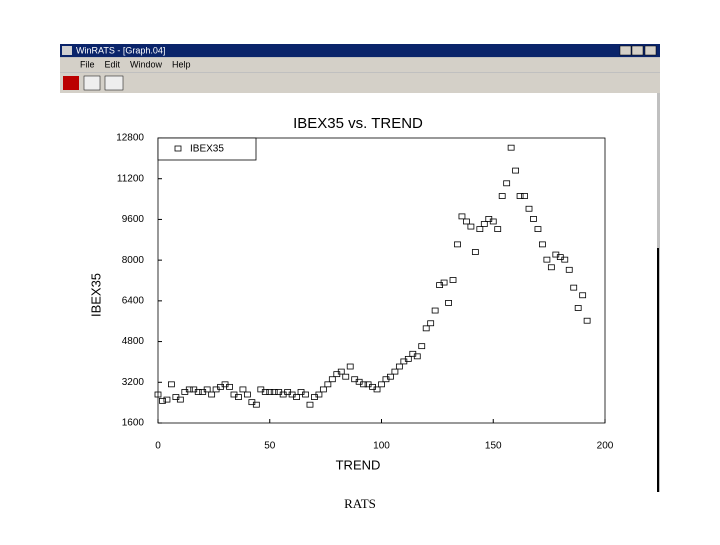 The image size is (720, 545). Describe the element at coordinates (95, 295) in the screenshot. I see `y-axis-label: IBEX35` at that location.